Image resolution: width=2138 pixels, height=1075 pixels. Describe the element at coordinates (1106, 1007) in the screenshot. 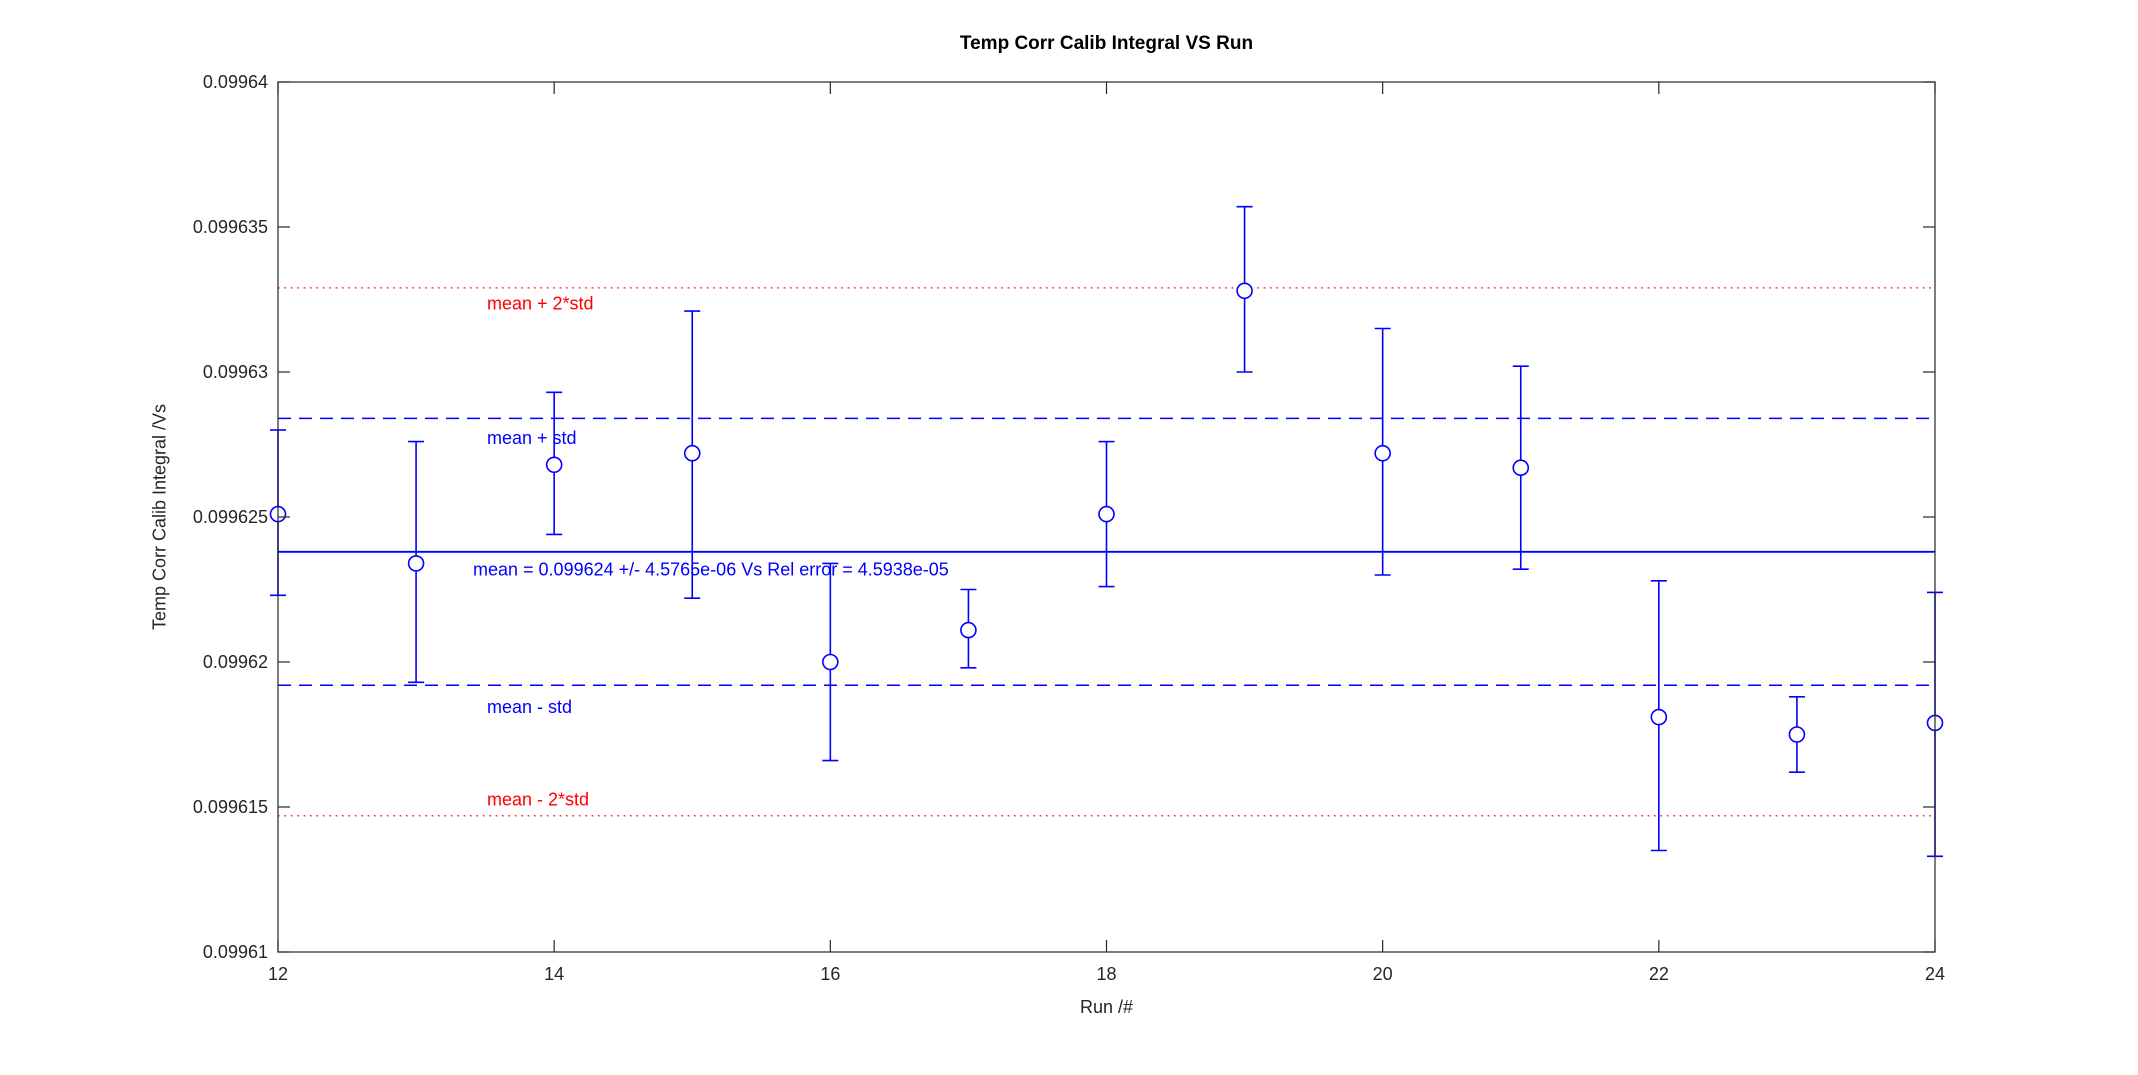

I see `x-axis-label: Run /#` at that location.